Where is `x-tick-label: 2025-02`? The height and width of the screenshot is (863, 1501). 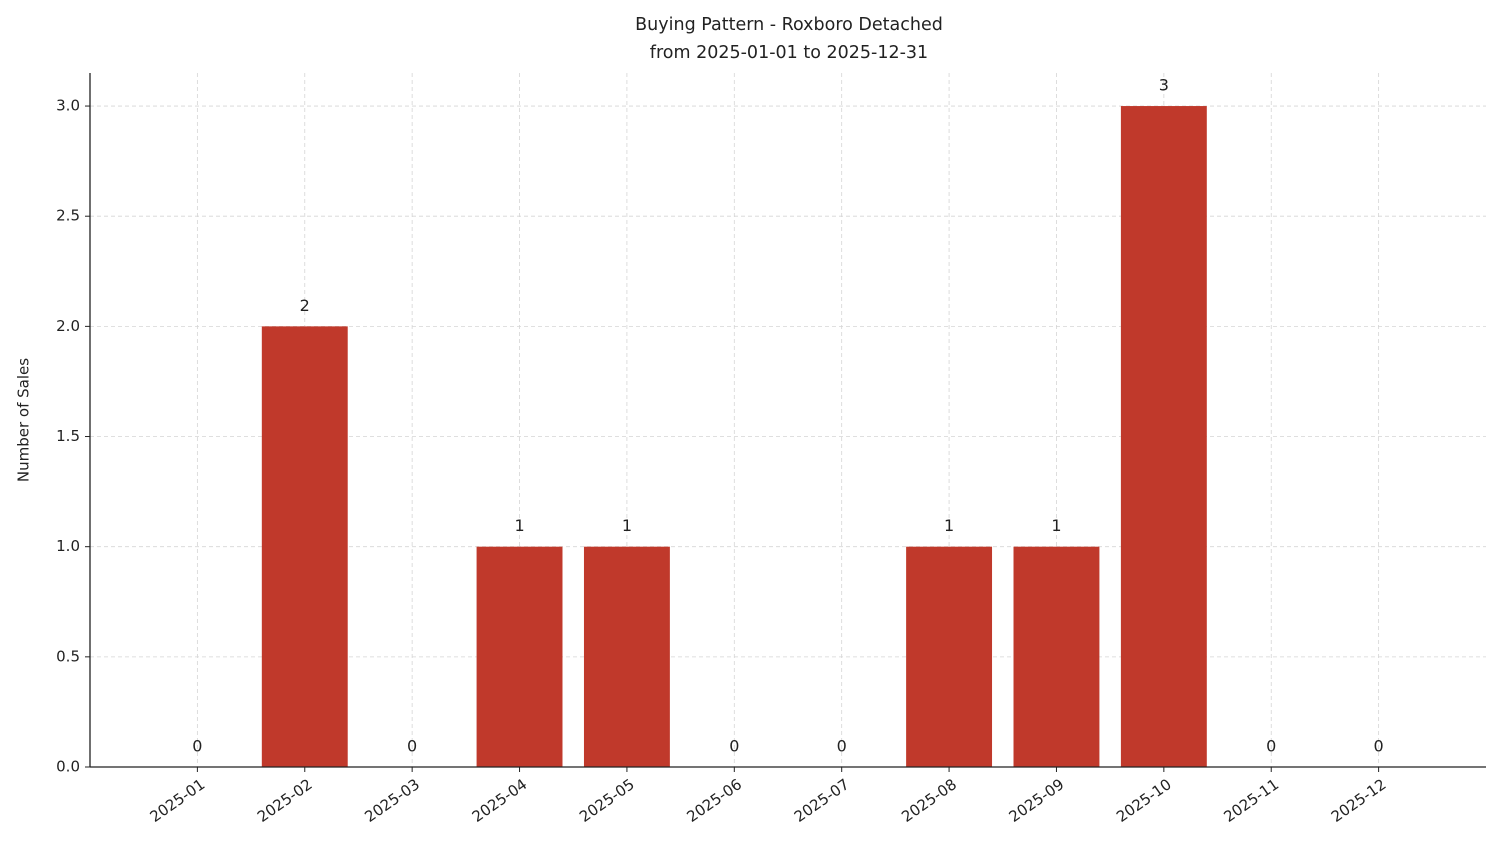 x-tick-label: 2025-02 is located at coordinates (285, 800).